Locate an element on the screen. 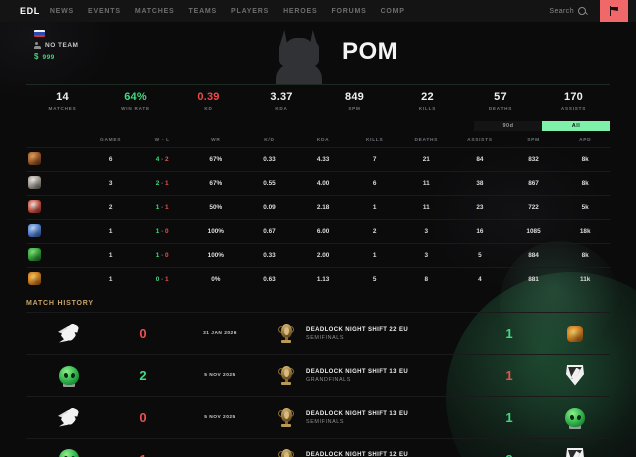 The height and width of the screenshot is (457, 636). player-team-label: NO TEAM is located at coordinates (62, 45).